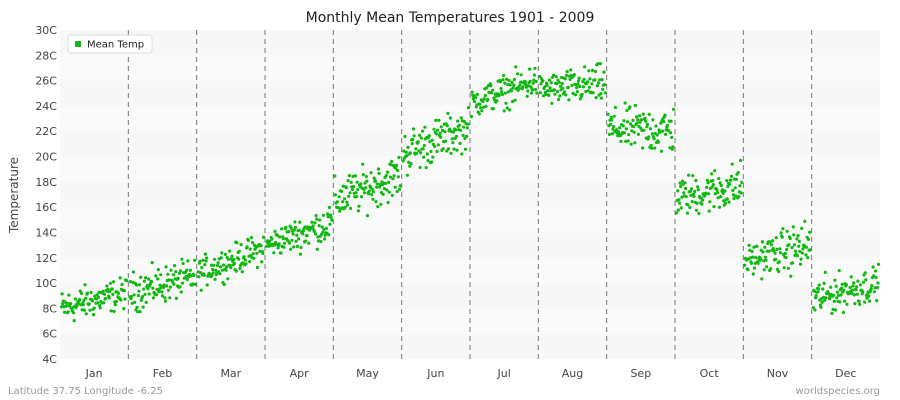  Describe the element at coordinates (470, 144) in the screenshot. I see `grid-band` at that location.